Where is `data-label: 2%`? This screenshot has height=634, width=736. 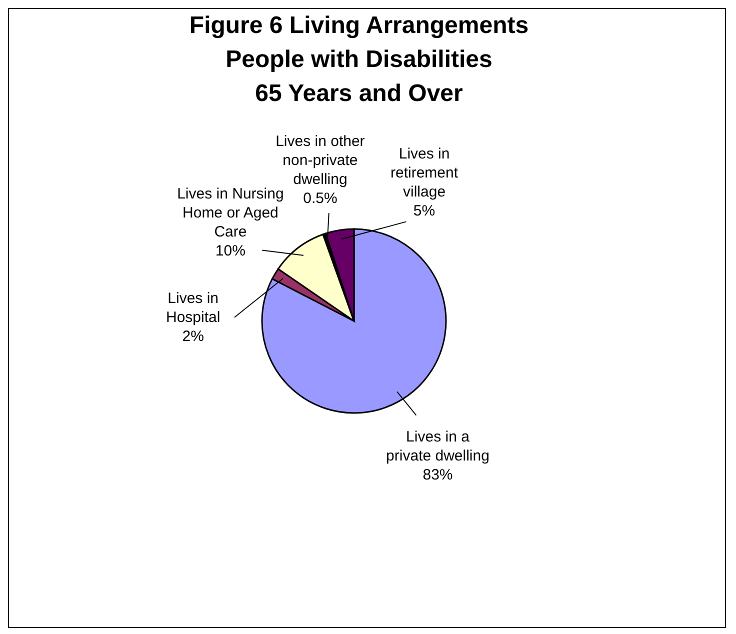
data-label: 2% is located at coordinates (193, 336).